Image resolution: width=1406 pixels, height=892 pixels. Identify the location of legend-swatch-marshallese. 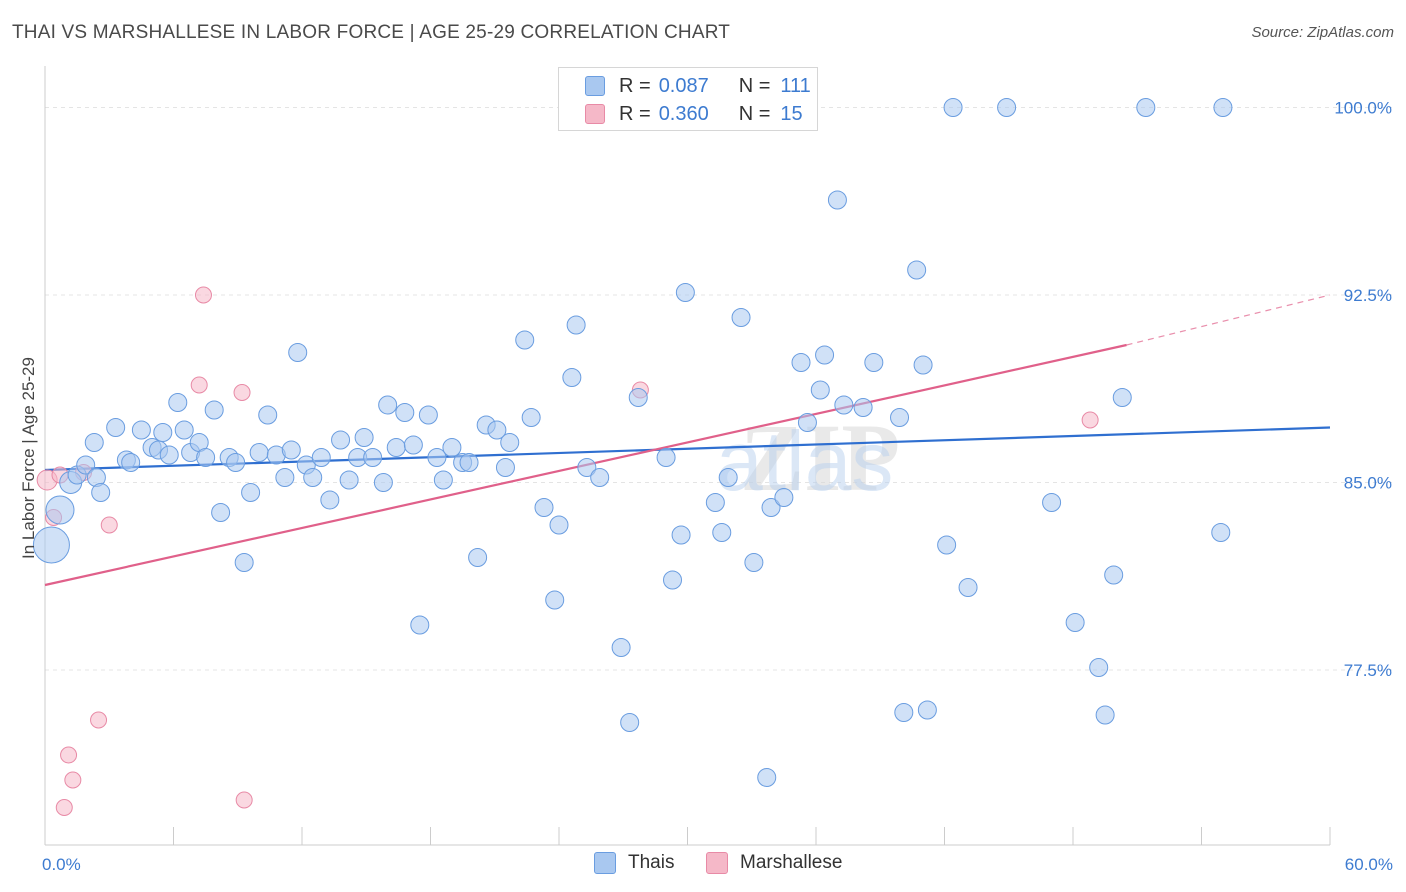
(595, 114).